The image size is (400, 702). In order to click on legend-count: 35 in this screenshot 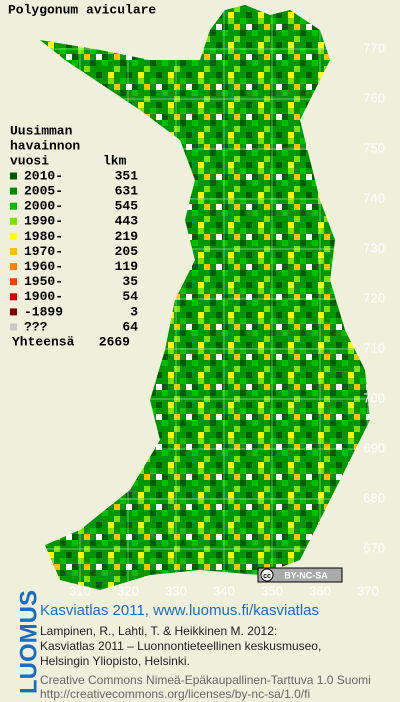, I will do `click(130, 281)`.